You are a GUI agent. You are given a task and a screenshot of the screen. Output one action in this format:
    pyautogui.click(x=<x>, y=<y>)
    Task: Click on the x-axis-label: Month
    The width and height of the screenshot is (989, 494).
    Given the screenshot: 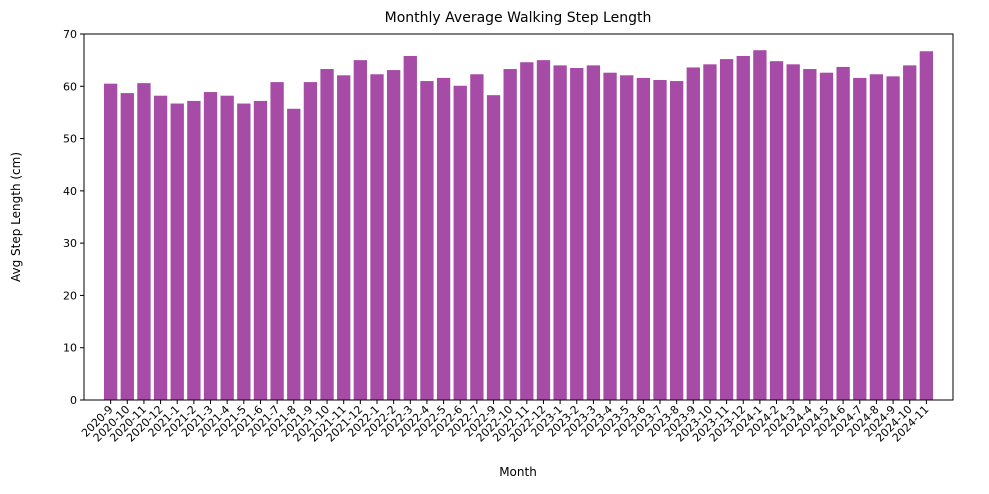 What is the action you would take?
    pyautogui.click(x=518, y=472)
    